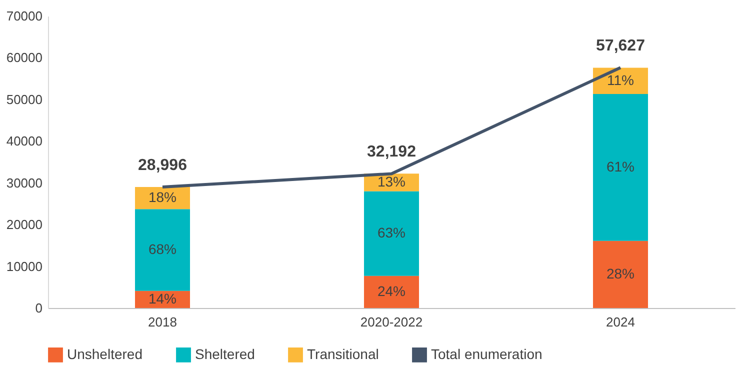  What do you see at coordinates (24, 224) in the screenshot?
I see `y-tick-label: 20000` at bounding box center [24, 224].